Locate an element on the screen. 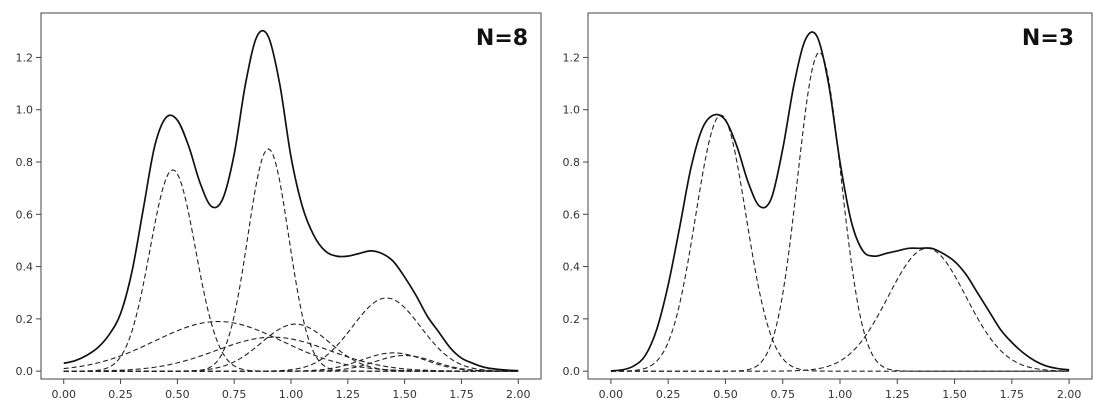  panel-annotation: N=8 is located at coordinates (502, 38).